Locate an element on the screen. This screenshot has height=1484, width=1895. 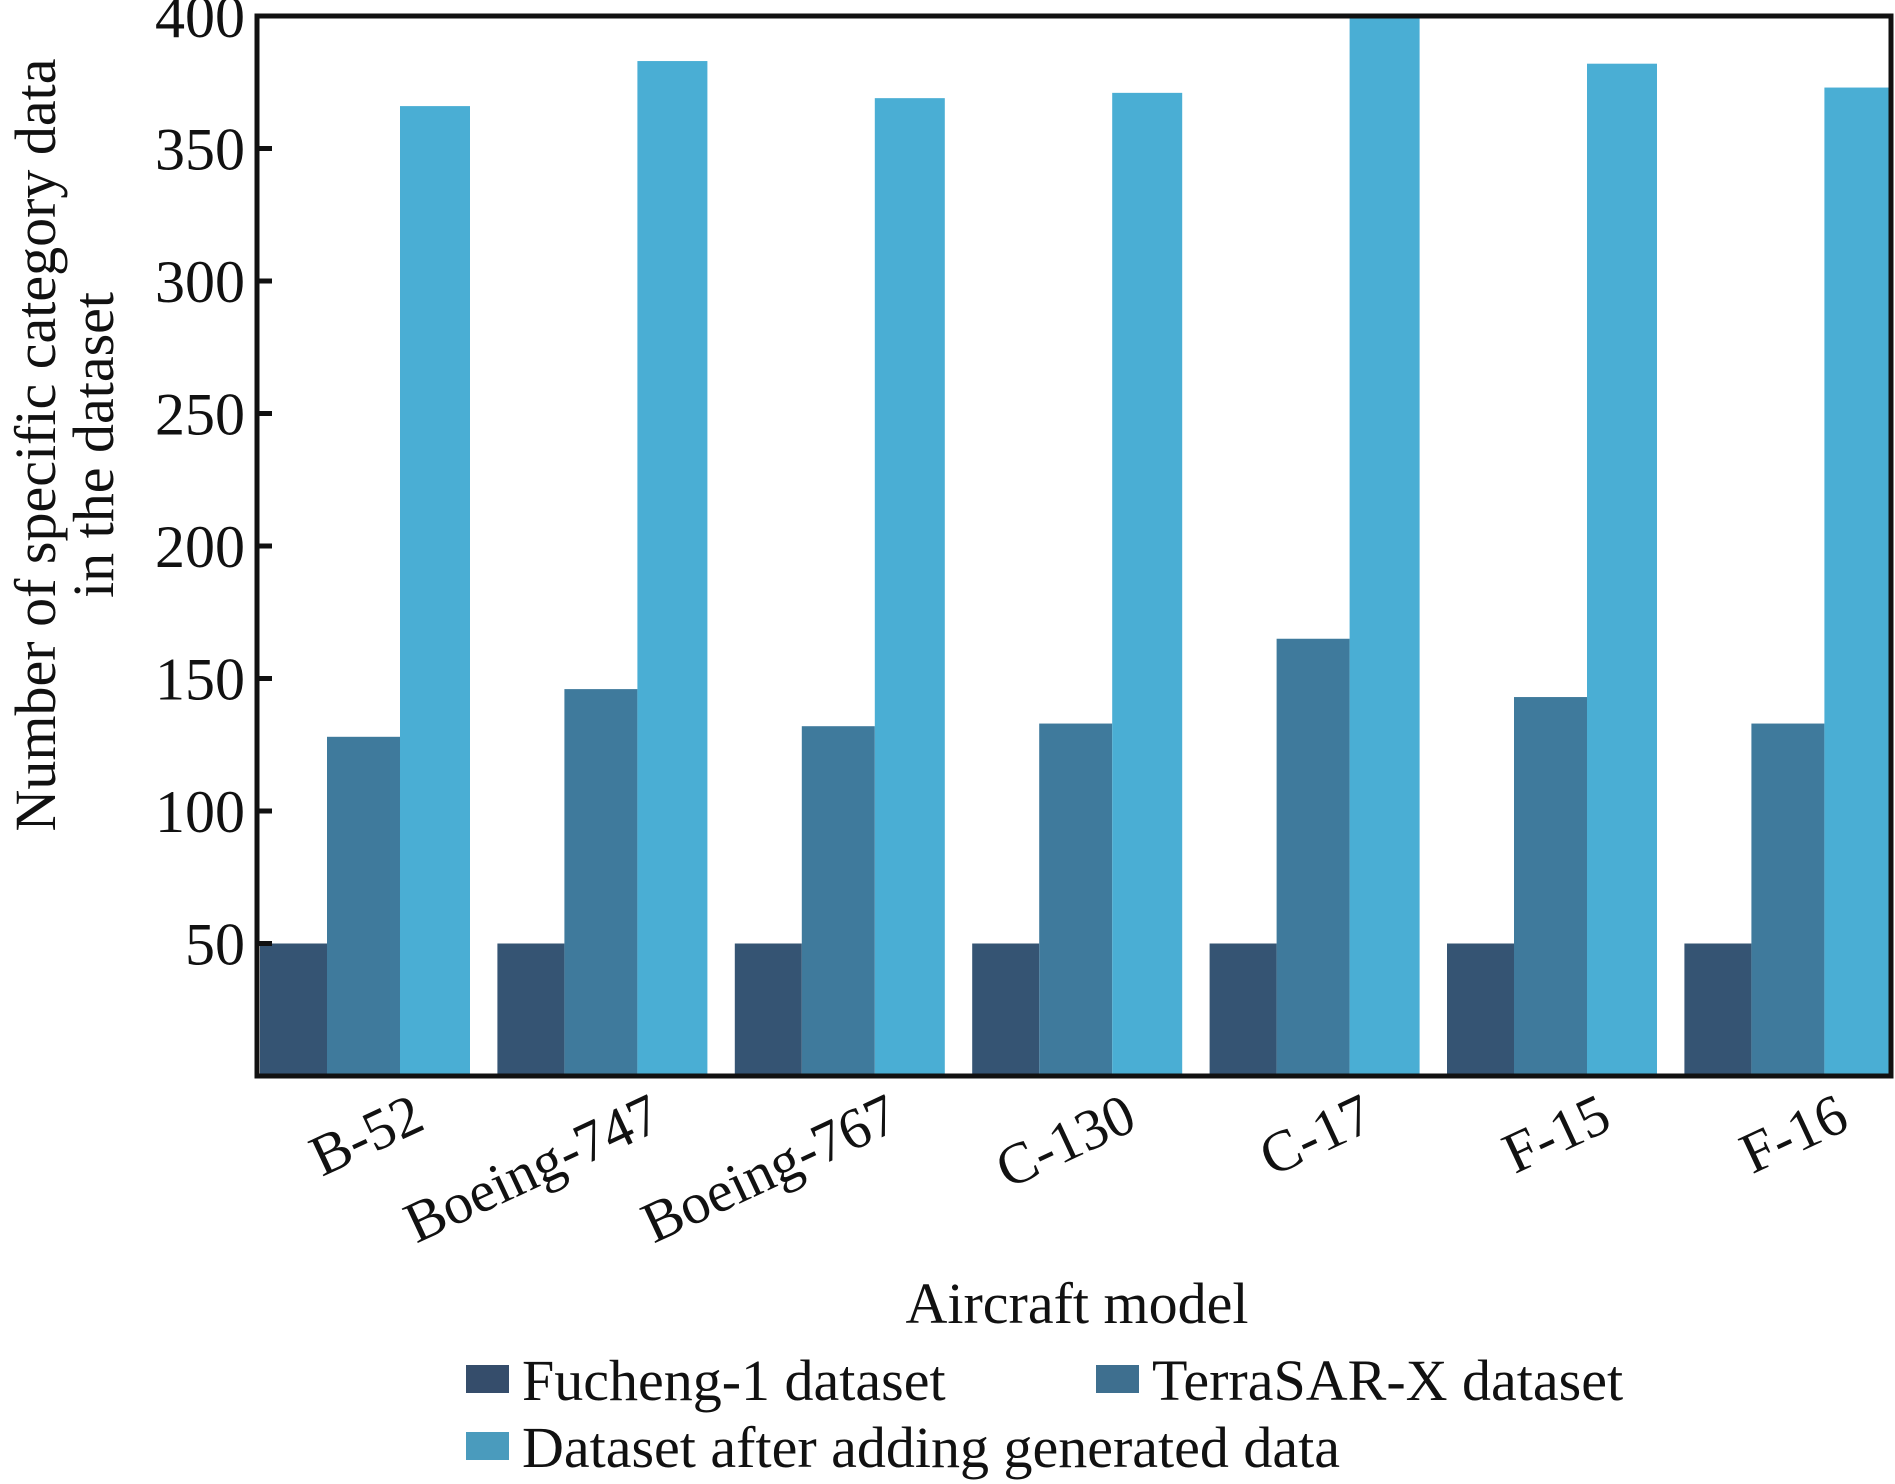
x-tick-label-f-15: F-15 is located at coordinates (1556, 1133).